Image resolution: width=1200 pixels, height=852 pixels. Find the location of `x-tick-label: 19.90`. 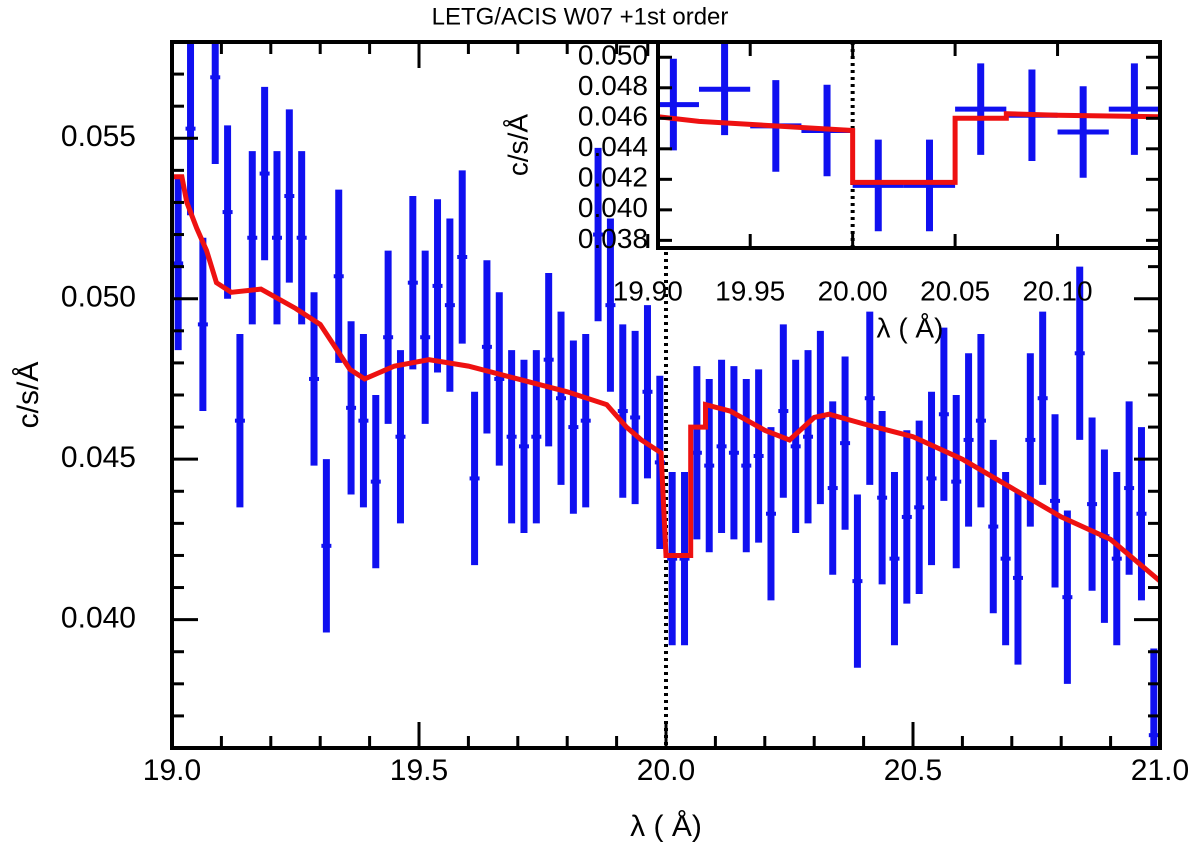

x-tick-label: 19.90 is located at coordinates (648, 290).